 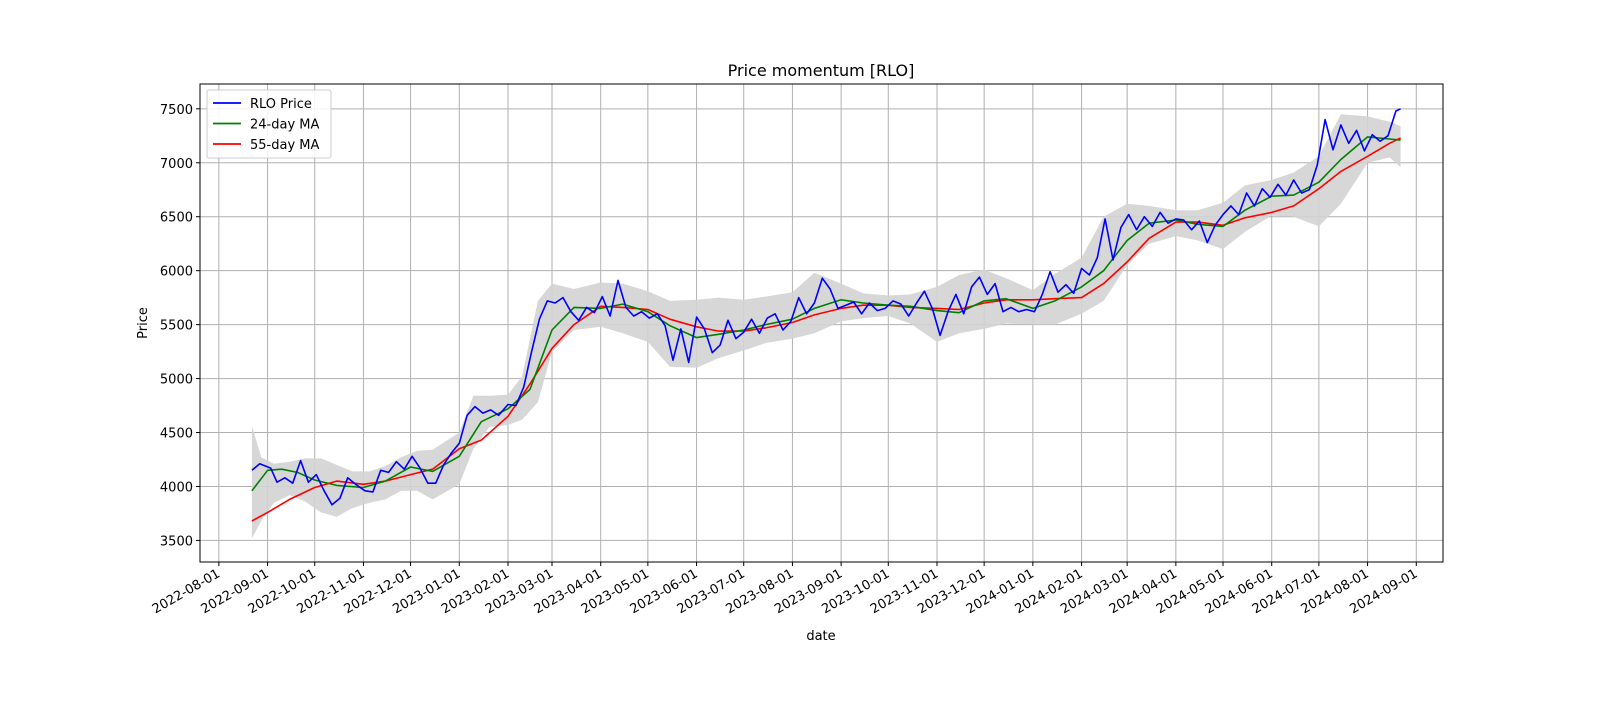 What do you see at coordinates (176, 218) in the screenshot?
I see `y-tick-label: 6500` at bounding box center [176, 218].